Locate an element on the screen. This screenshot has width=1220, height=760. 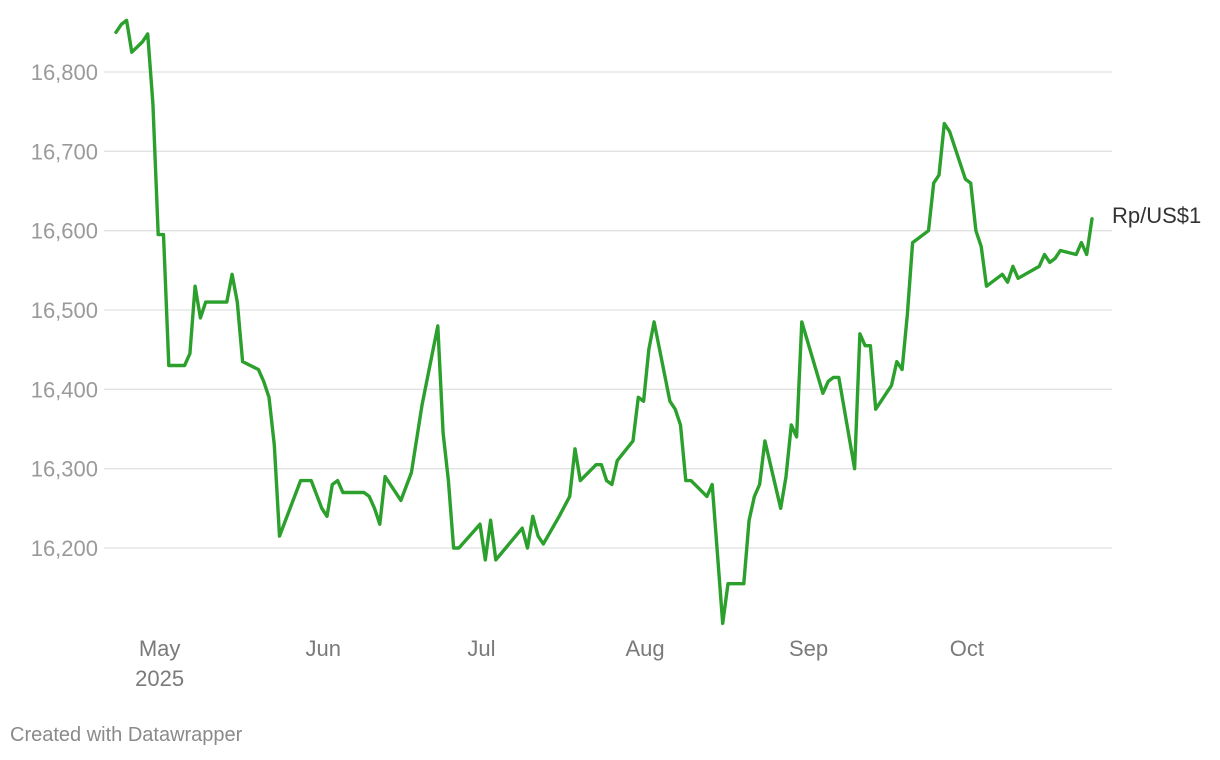
y-tick-label: 16,800 is located at coordinates (64, 72).